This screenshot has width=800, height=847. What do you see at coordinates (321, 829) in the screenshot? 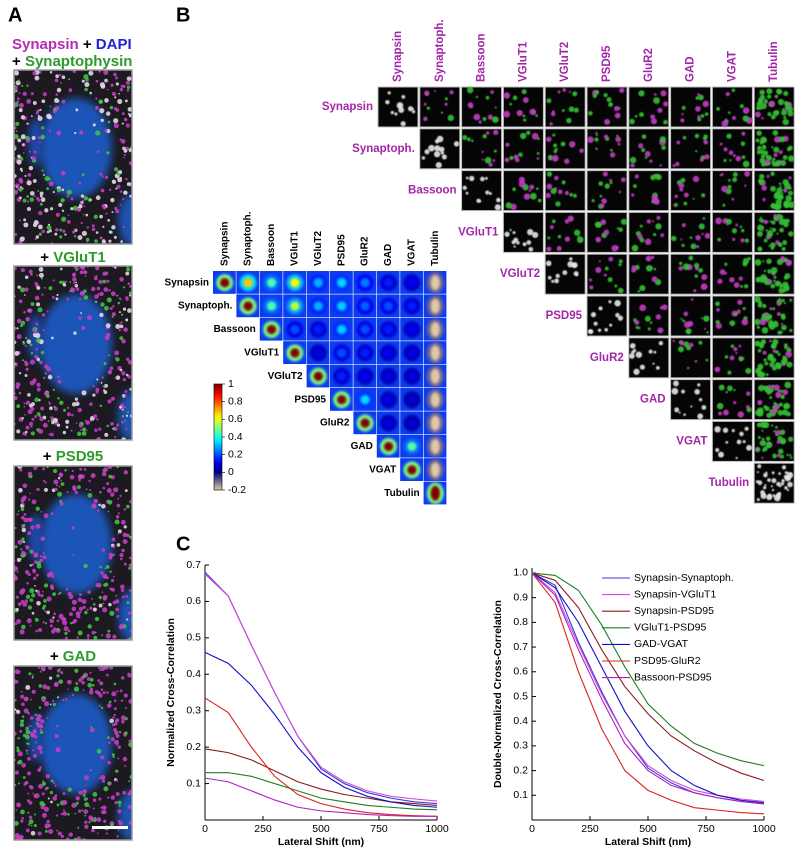
I see `x-tick-label: 500` at bounding box center [321, 829].